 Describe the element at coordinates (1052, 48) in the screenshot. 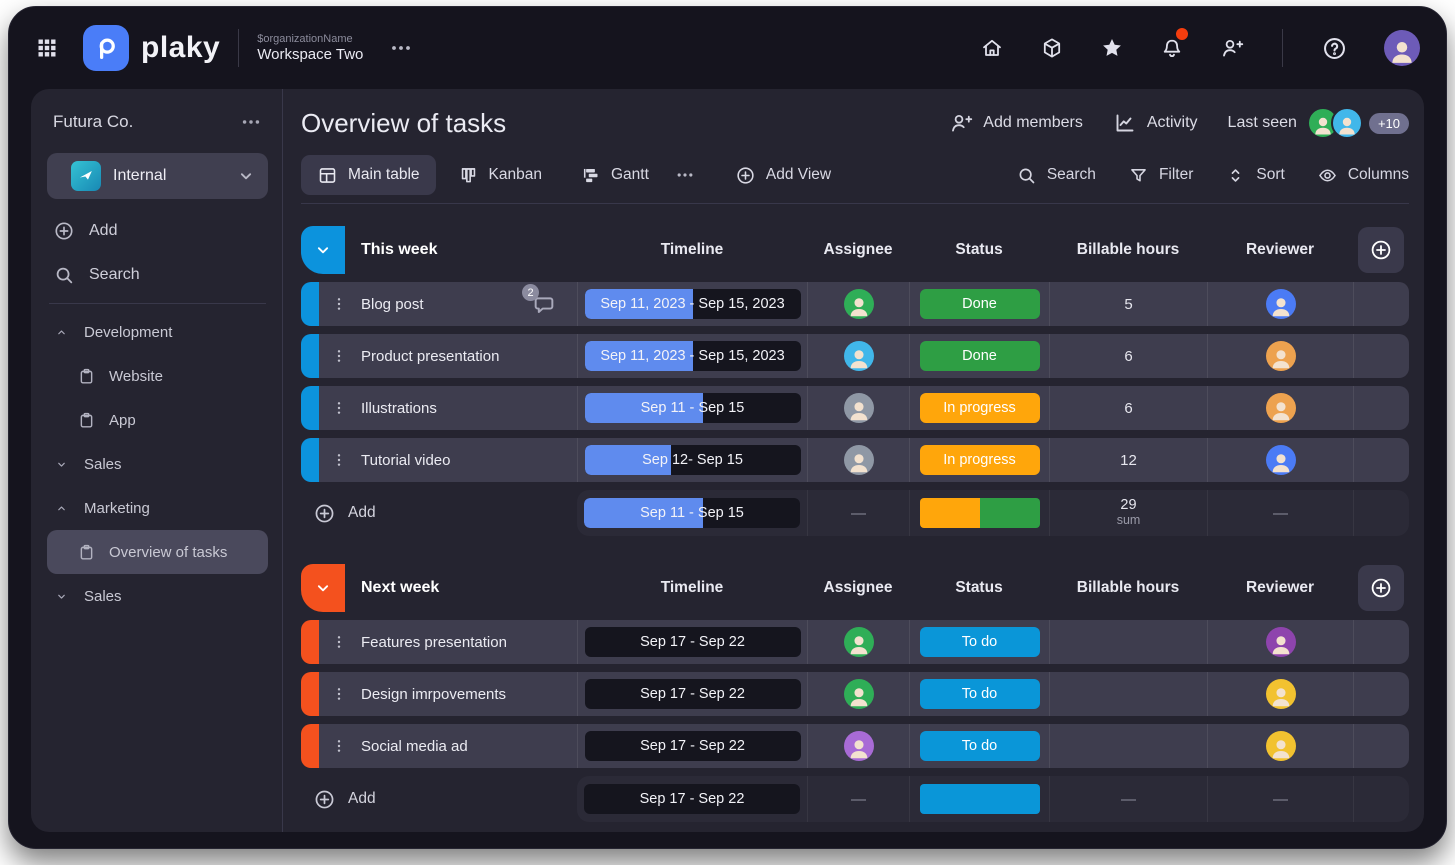

I see `apps-cube-icon` at that location.